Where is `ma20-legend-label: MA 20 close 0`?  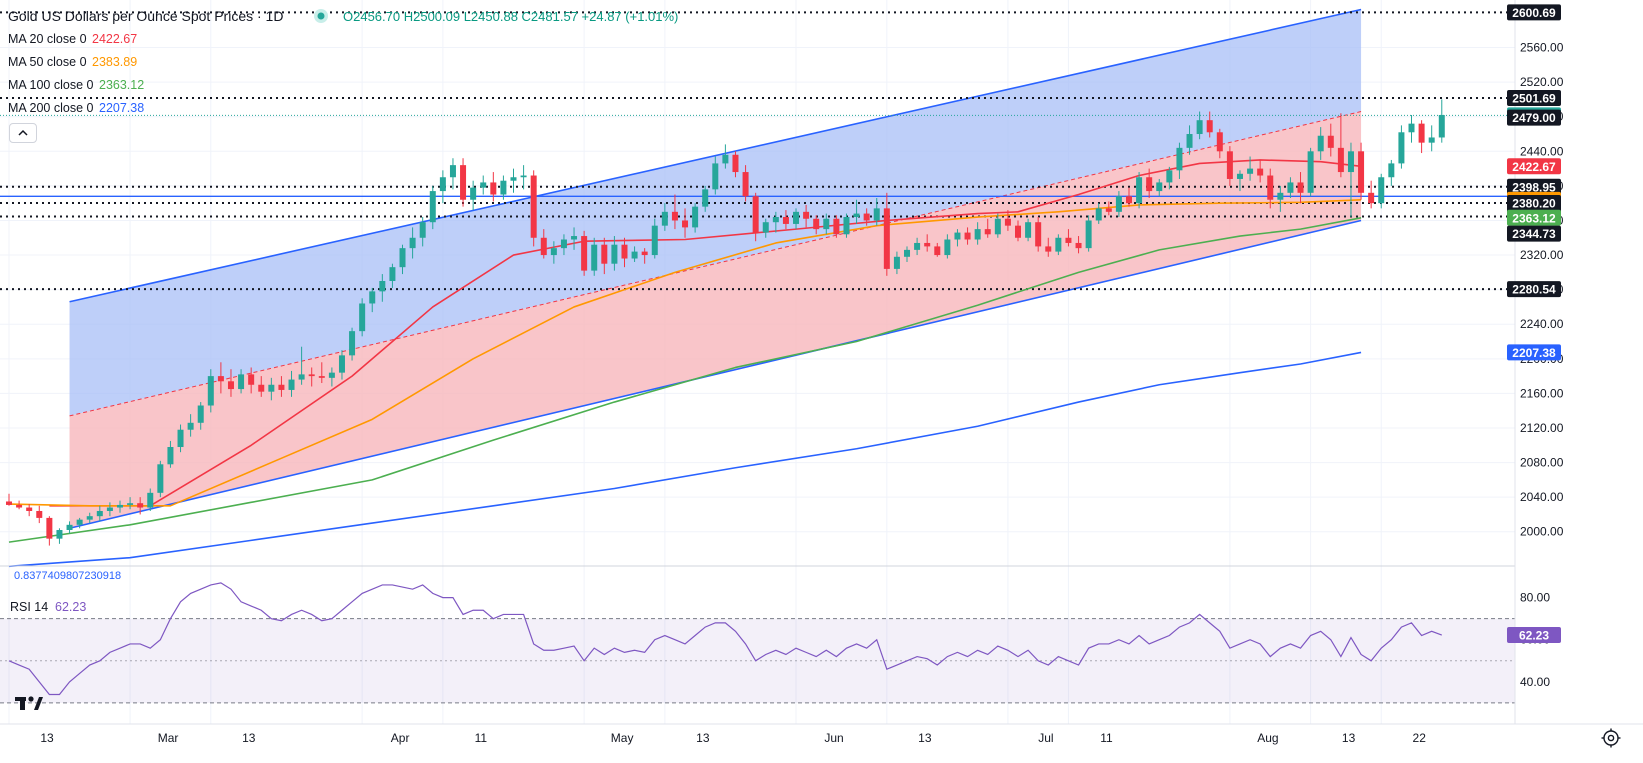
ma20-legend-label: MA 20 close 0 is located at coordinates (47, 39).